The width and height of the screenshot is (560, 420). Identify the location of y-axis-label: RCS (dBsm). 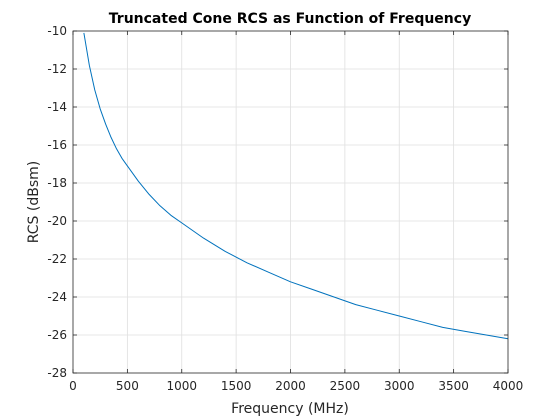
(34, 202).